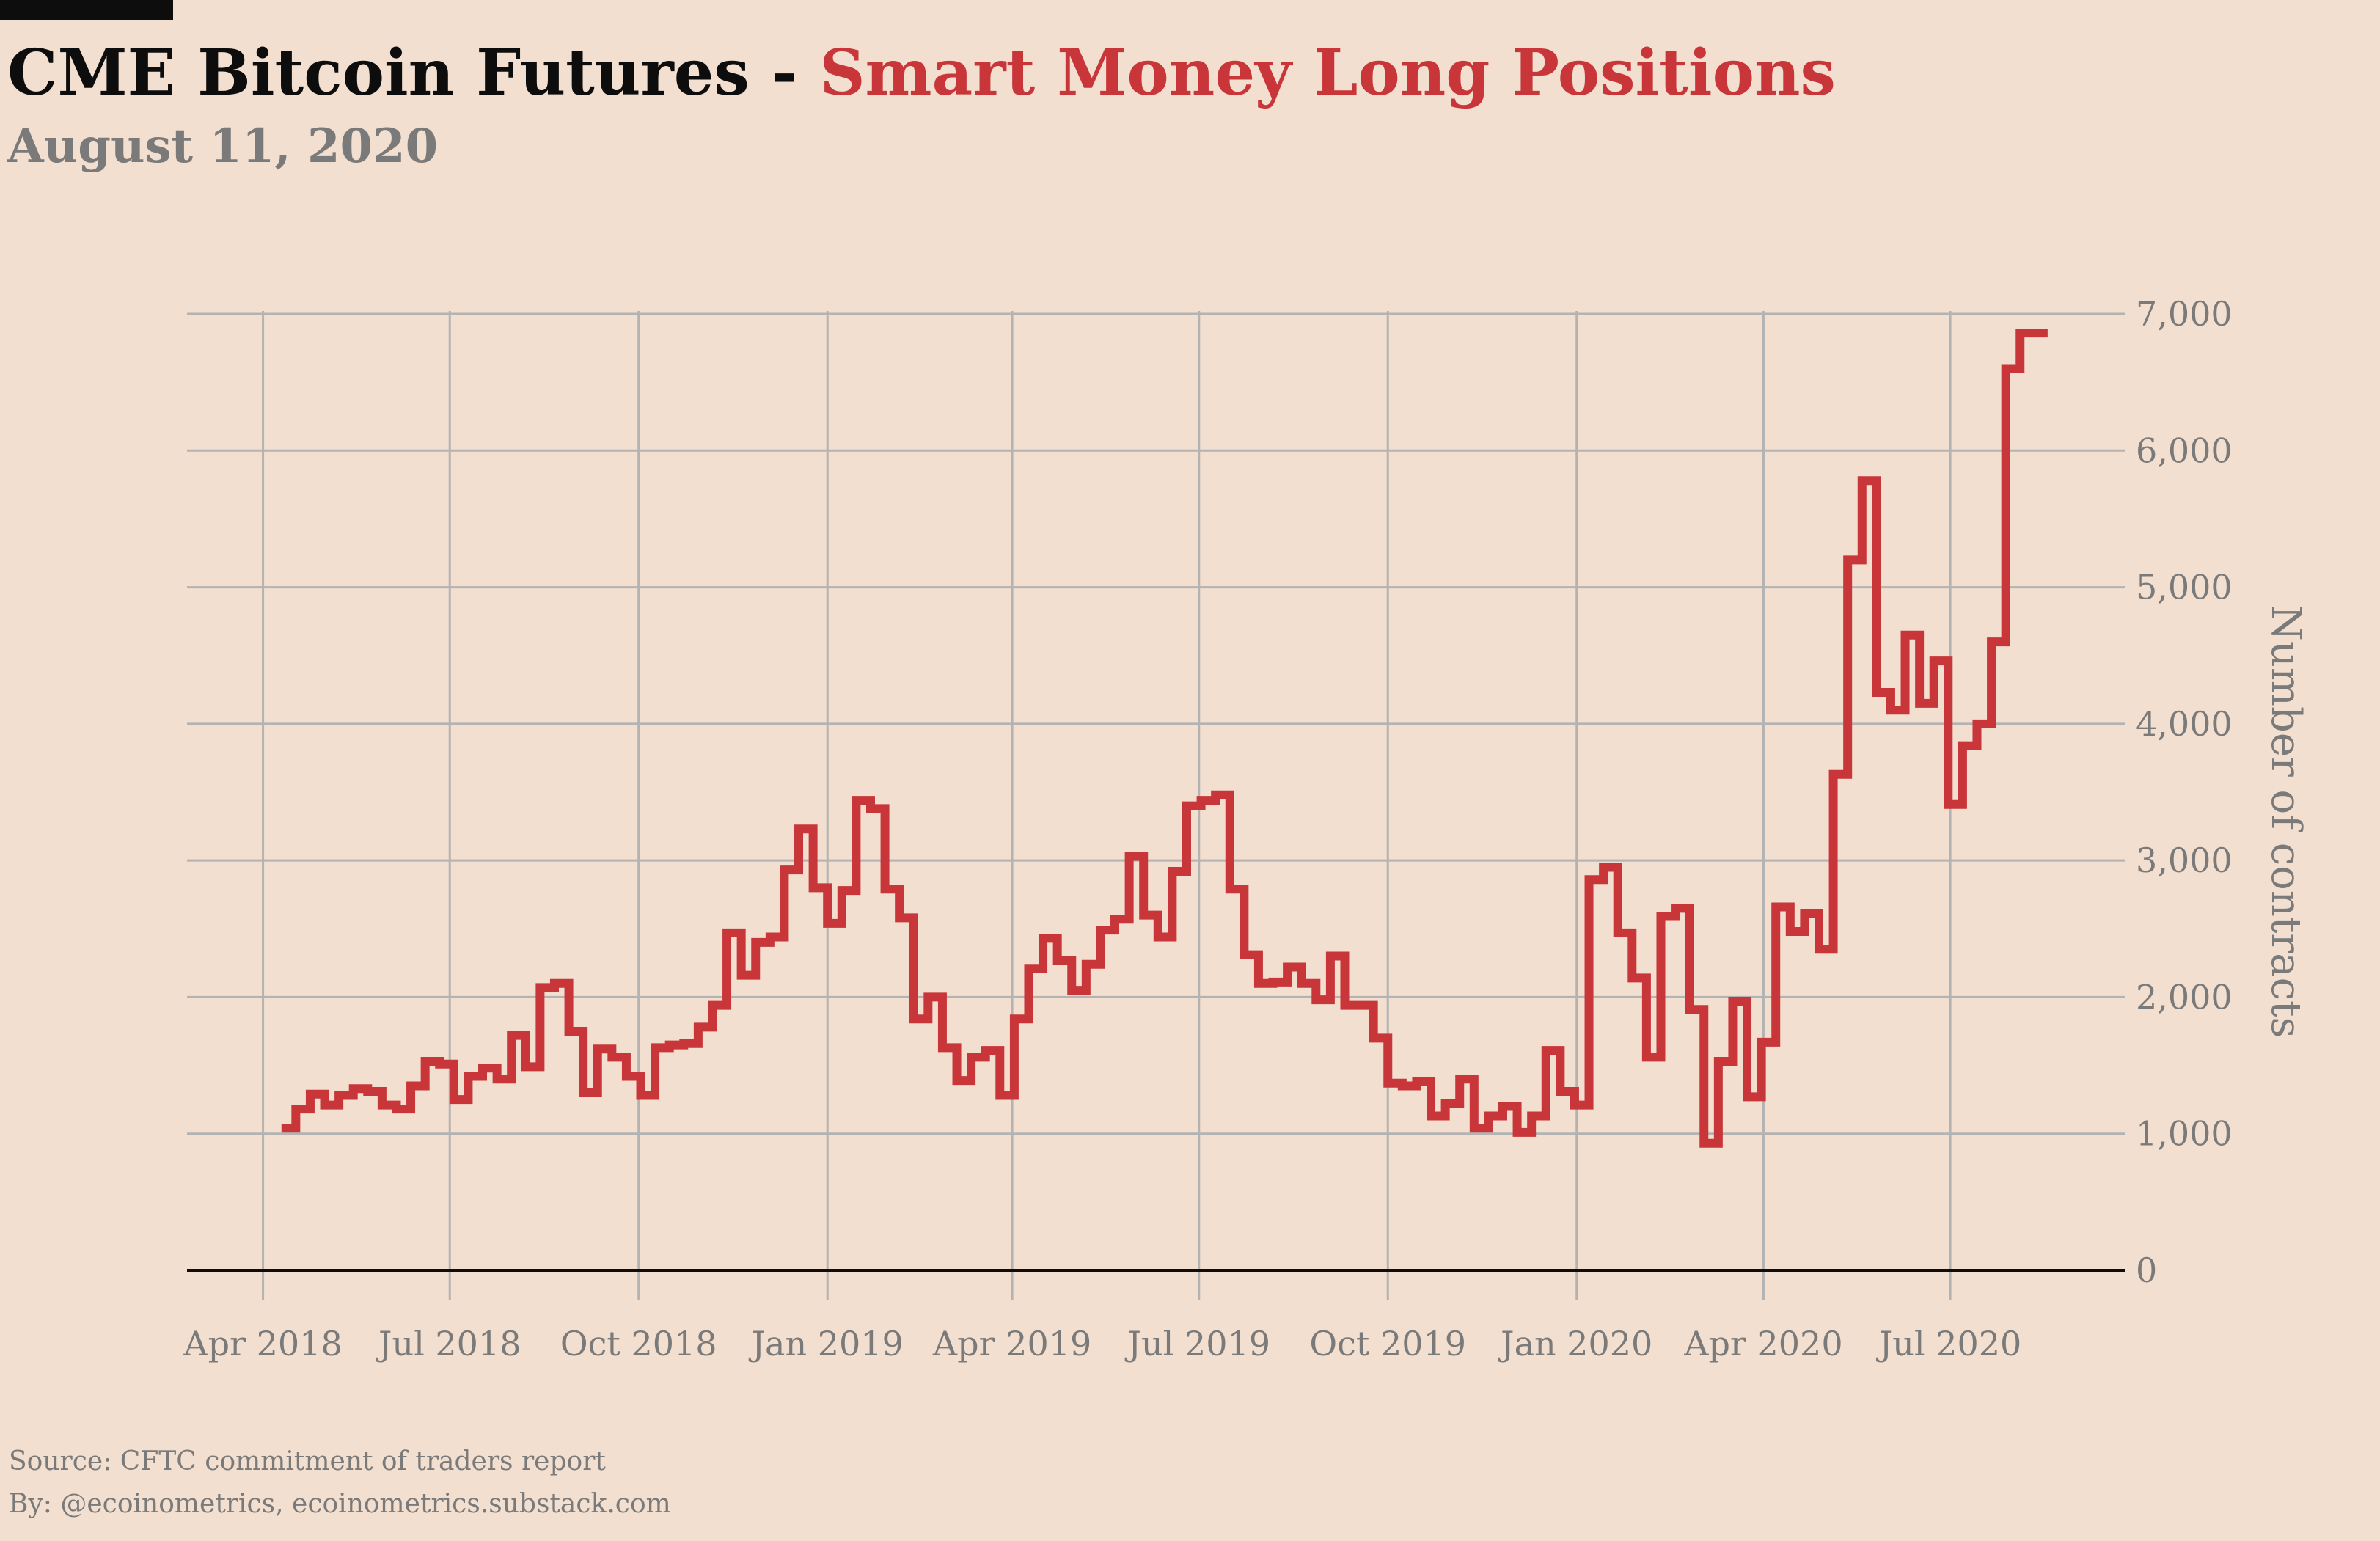  I want to click on x-tick-label: Jan 2019, so click(826, 1344).